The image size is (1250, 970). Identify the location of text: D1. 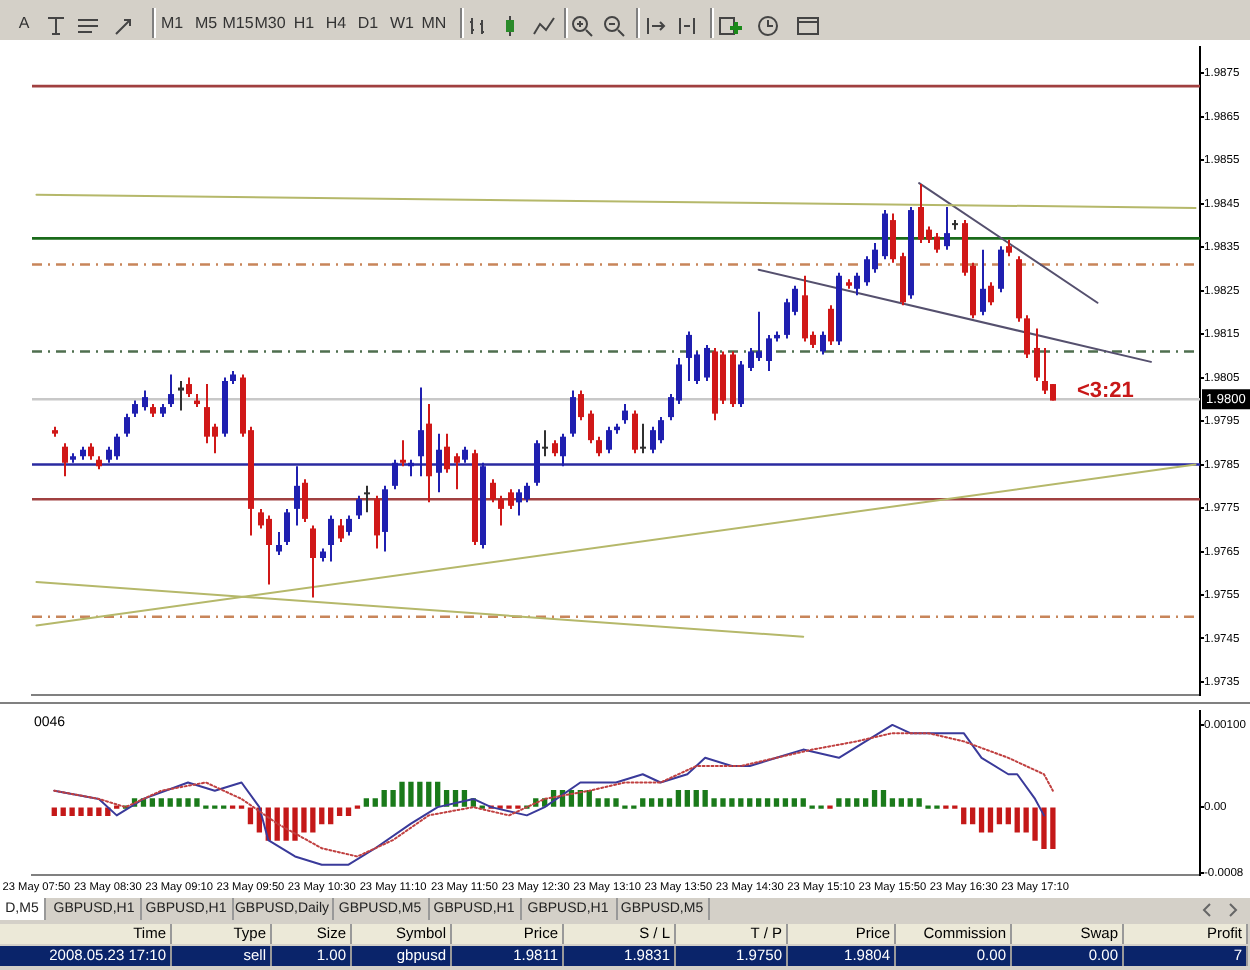
(368, 23).